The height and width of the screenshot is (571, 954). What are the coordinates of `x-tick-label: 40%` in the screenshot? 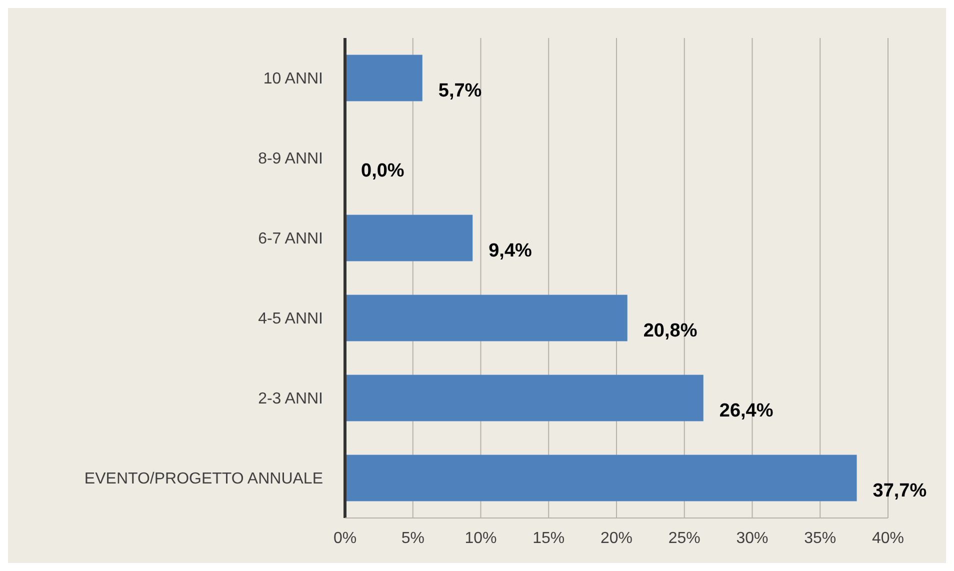 It's located at (888, 538).